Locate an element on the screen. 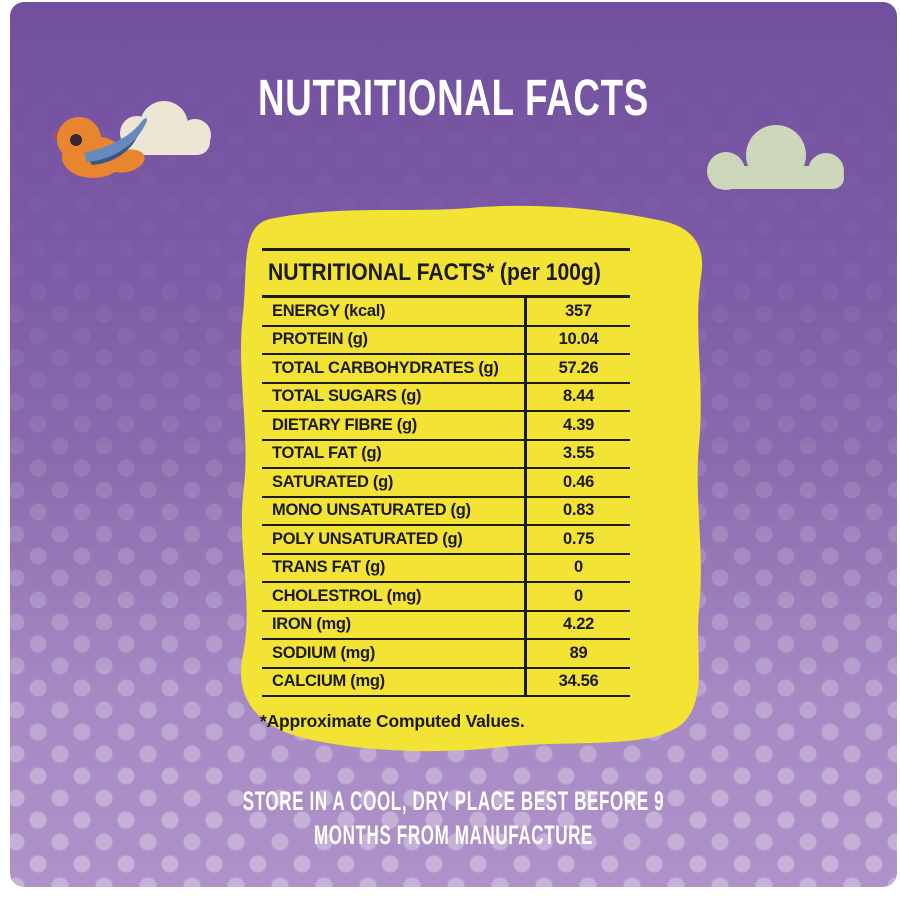 Image resolution: width=900 pixels, height=900 pixels. nutrient-name: SODIUM (mg) is located at coordinates (394, 653).